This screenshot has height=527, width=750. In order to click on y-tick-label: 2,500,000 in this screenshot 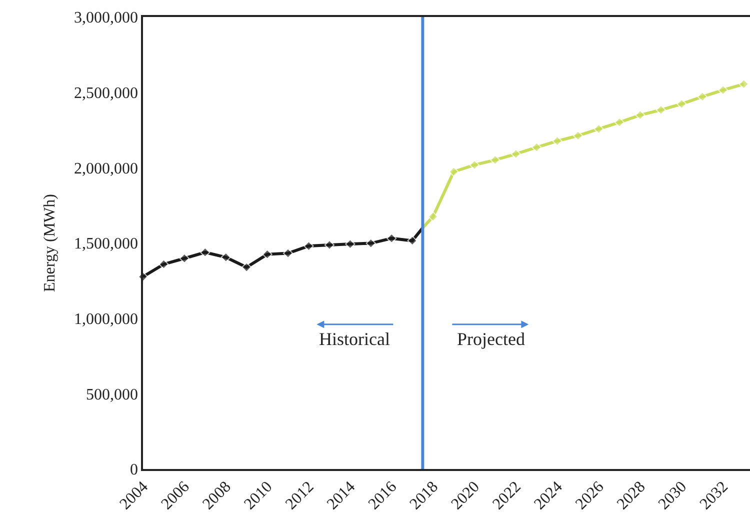, I will do `click(106, 93)`.